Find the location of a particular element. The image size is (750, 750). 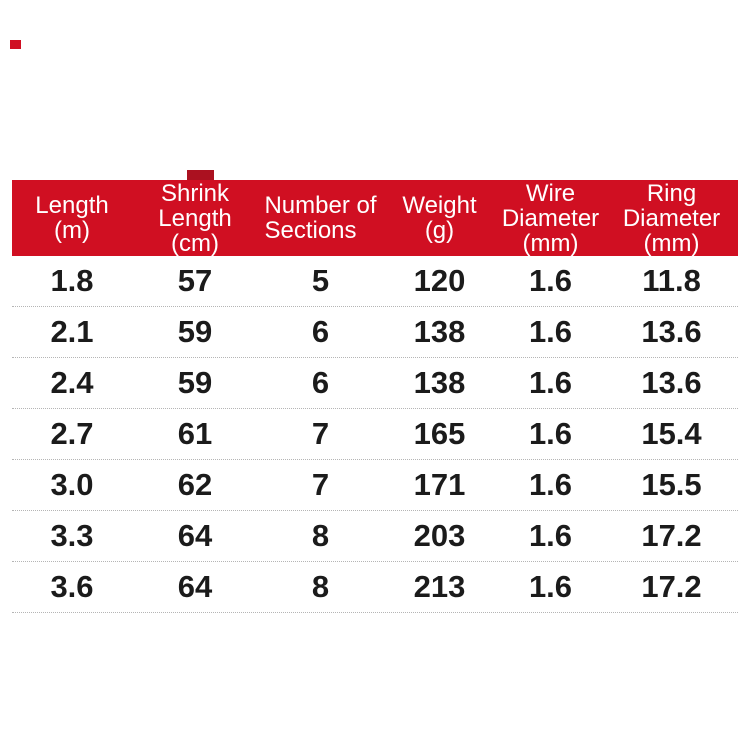

column-header-weight-line: (g) is located at coordinates (439, 230).